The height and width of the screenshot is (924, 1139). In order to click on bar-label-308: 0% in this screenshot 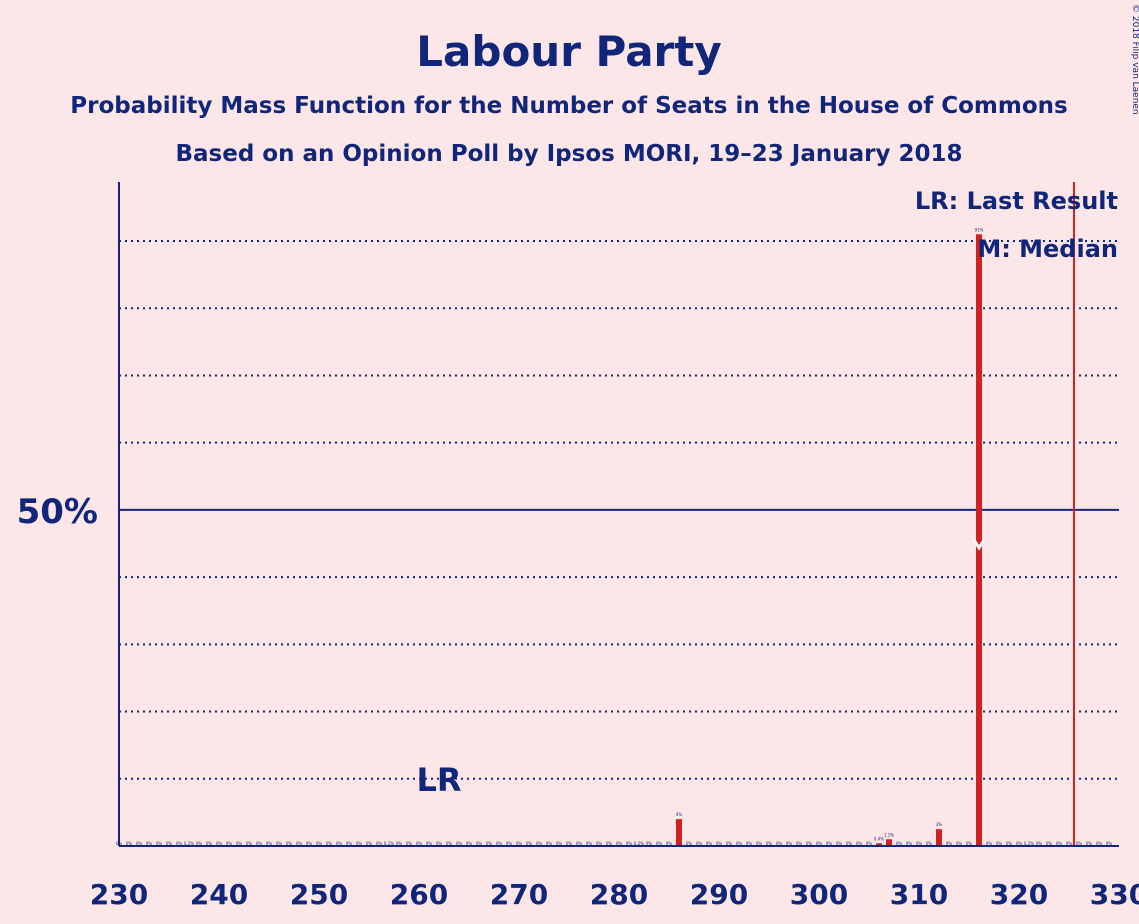, I will do `click(899, 843)`.